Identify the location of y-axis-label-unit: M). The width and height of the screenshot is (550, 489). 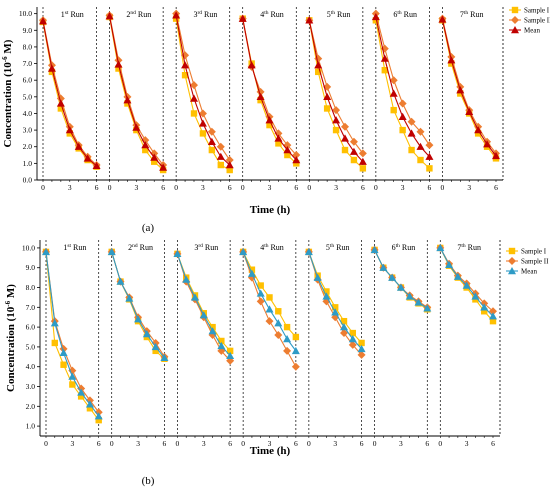
(11, 292).